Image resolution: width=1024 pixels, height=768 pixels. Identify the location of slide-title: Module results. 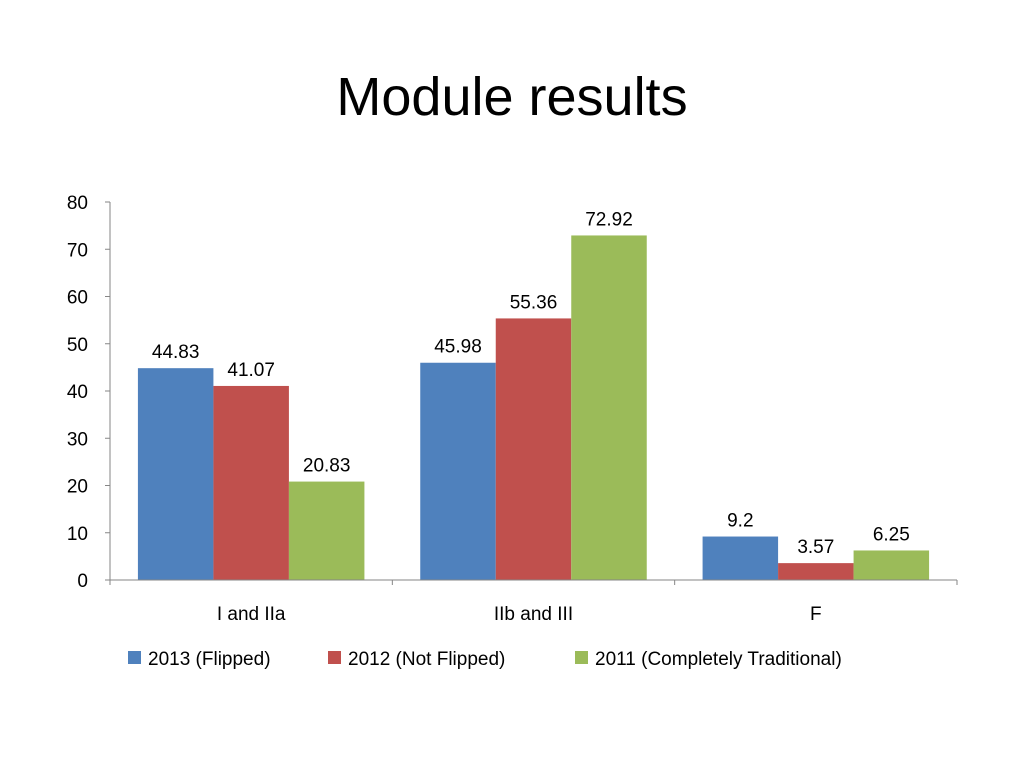
(512, 97).